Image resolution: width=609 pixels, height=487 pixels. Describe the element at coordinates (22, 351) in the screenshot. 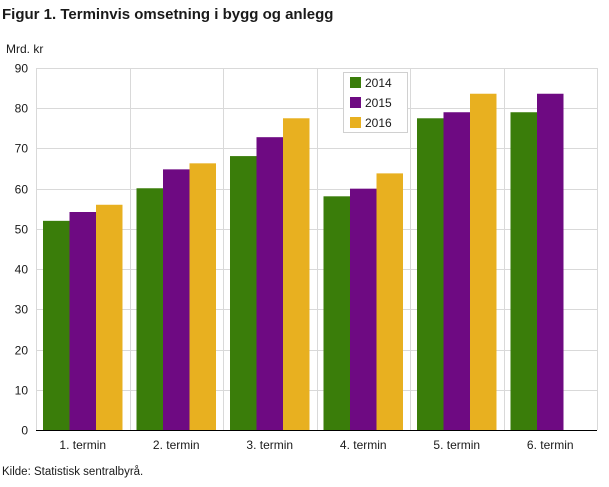

I see `y-tick-label: 20` at that location.